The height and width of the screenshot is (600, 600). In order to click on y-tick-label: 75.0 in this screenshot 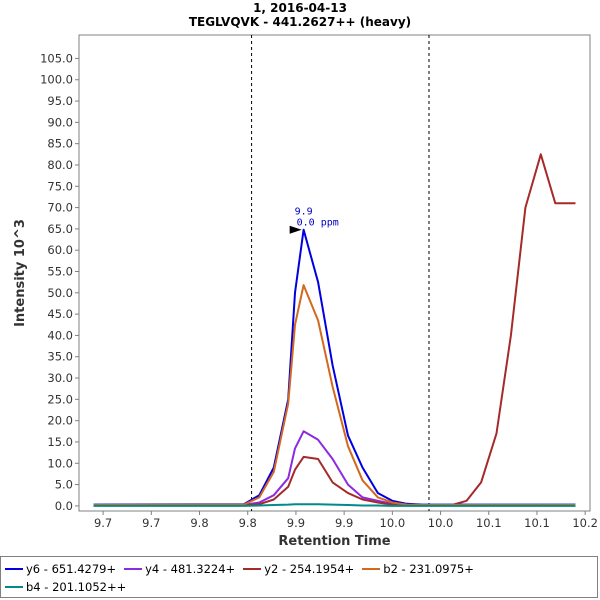, I will do `click(60, 186)`.